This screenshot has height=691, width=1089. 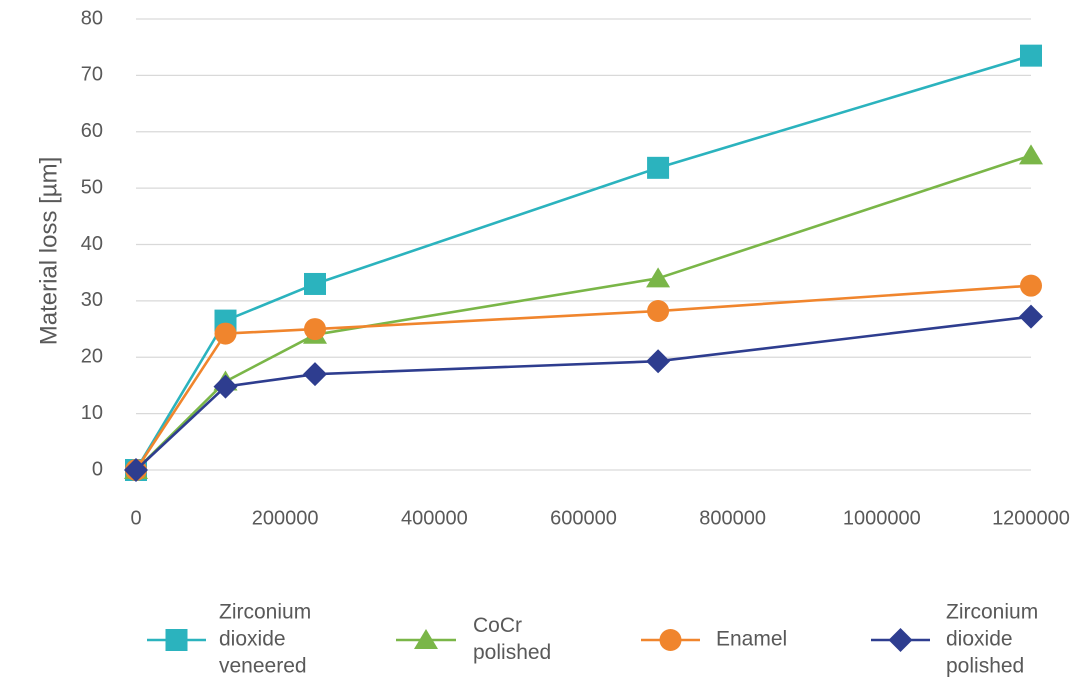 I want to click on legend-label: Enamel, so click(x=751, y=639).